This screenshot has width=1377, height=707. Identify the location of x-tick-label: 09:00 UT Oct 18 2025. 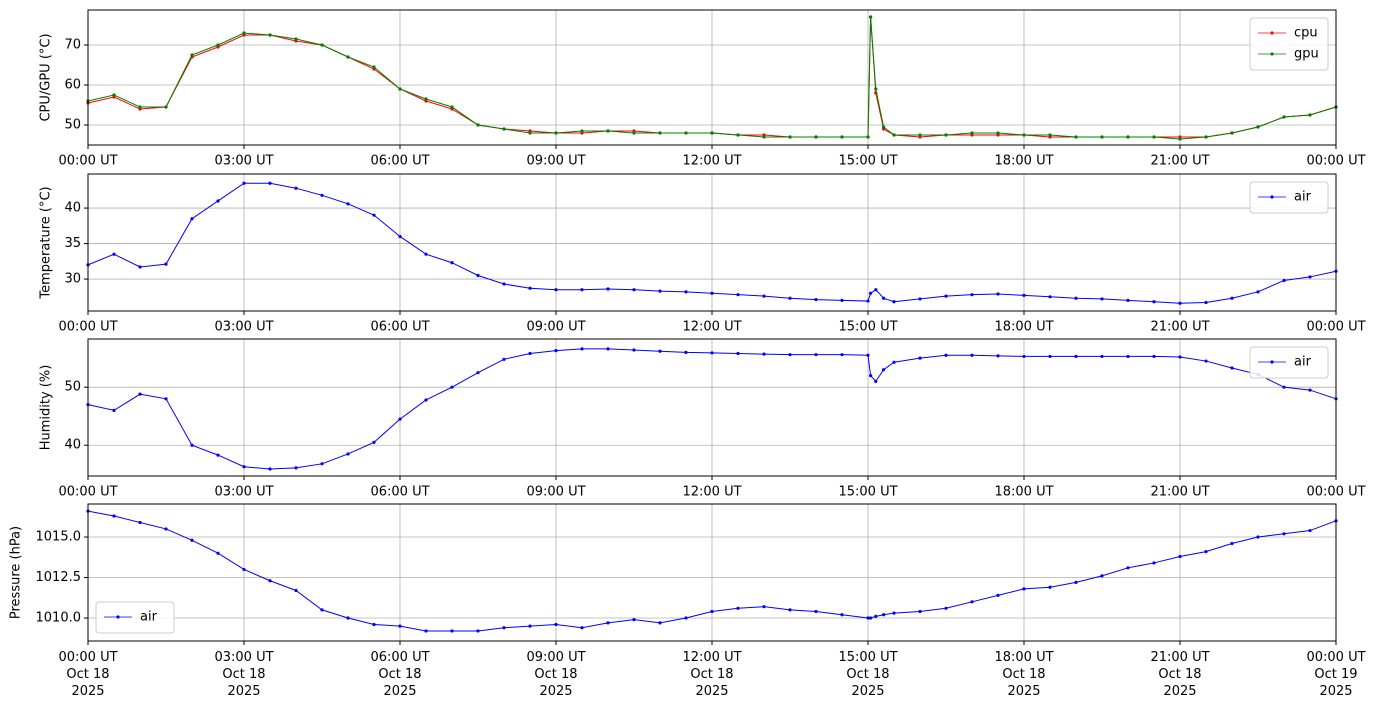
(555, 674).